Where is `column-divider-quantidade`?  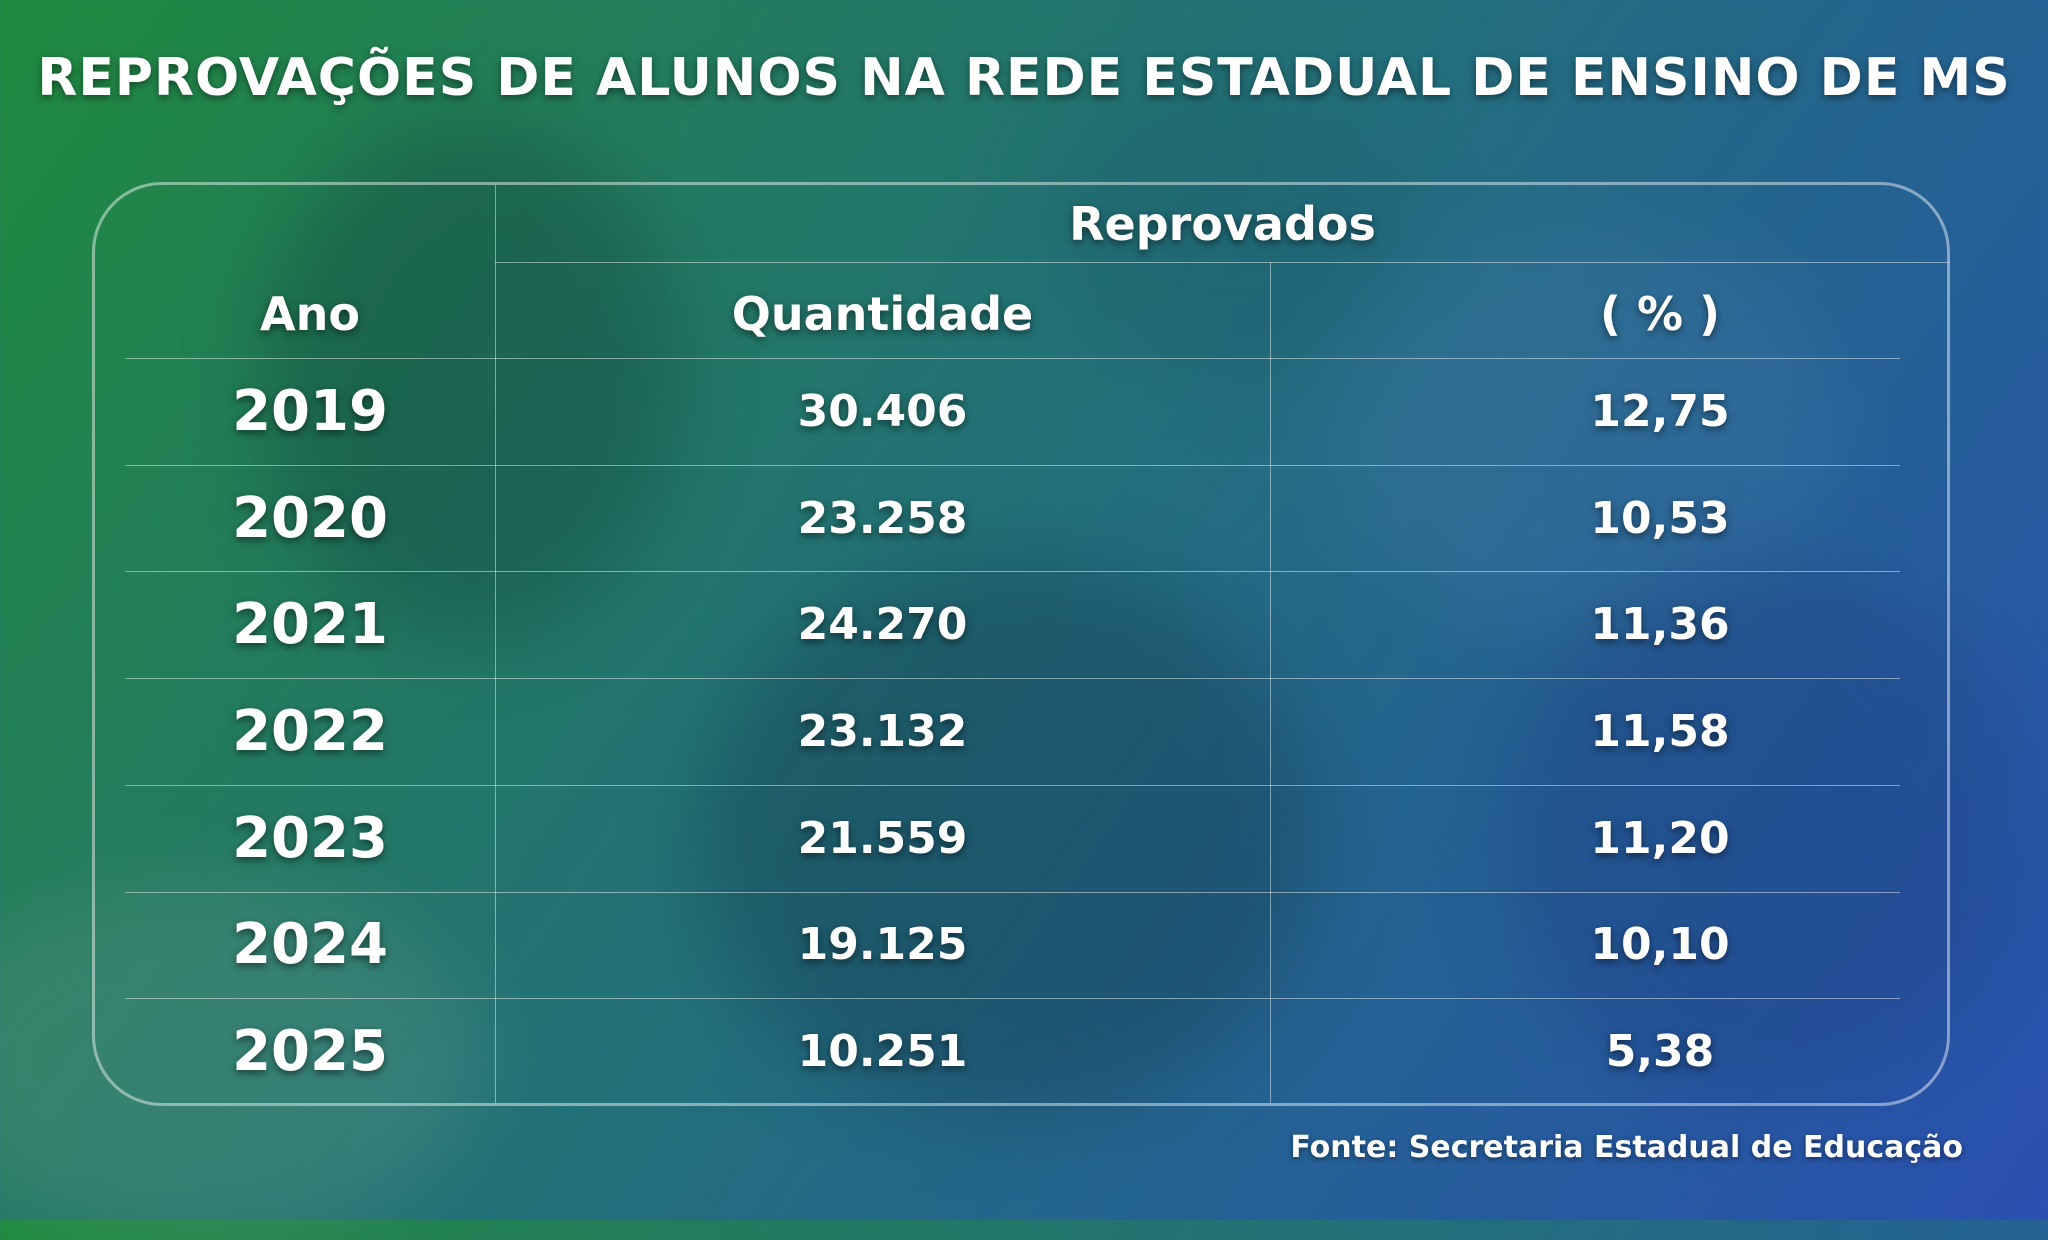
column-divider-quantidade is located at coordinates (1270, 682).